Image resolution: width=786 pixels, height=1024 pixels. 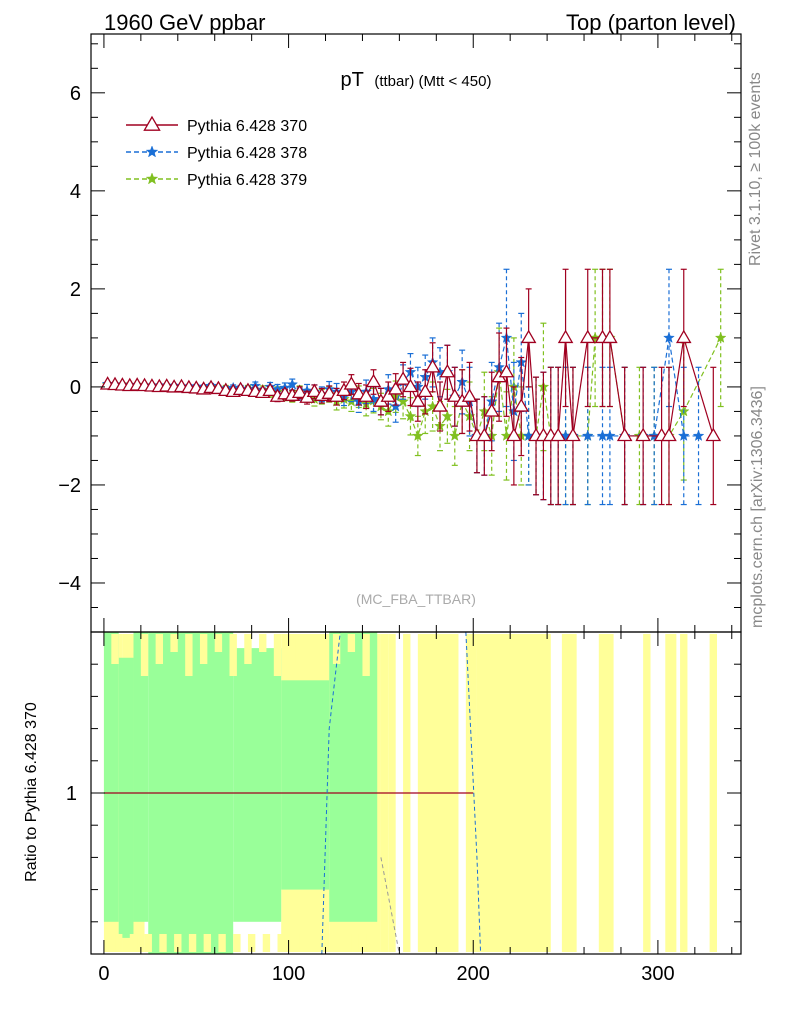 I want to click on chart-title-sub: (ttbar) (Mtt < 450), so click(x=432, y=81).